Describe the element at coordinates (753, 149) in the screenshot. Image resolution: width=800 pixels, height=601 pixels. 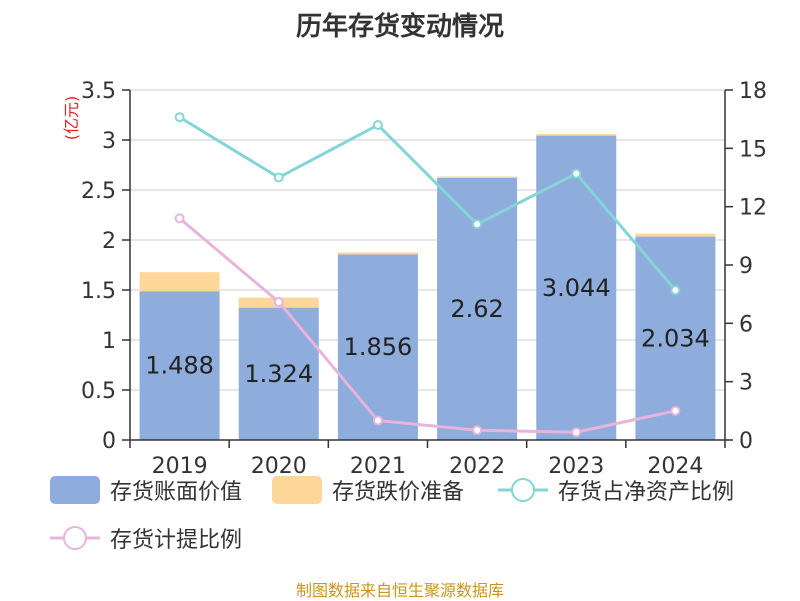
I see `right-axis-tick-label: 15` at that location.